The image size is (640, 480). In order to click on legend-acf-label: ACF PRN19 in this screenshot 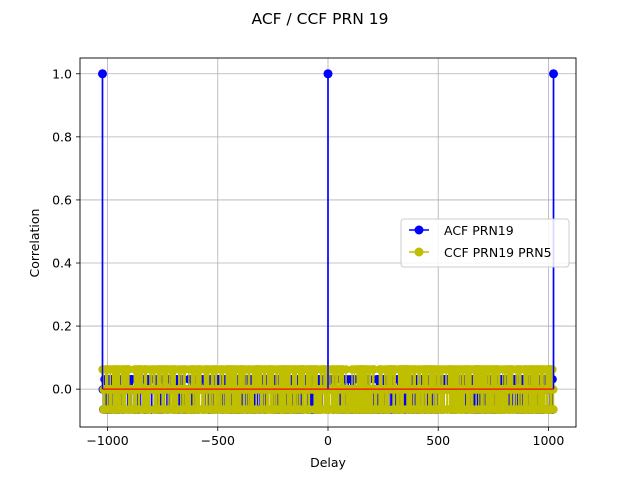, I will do `click(479, 230)`.